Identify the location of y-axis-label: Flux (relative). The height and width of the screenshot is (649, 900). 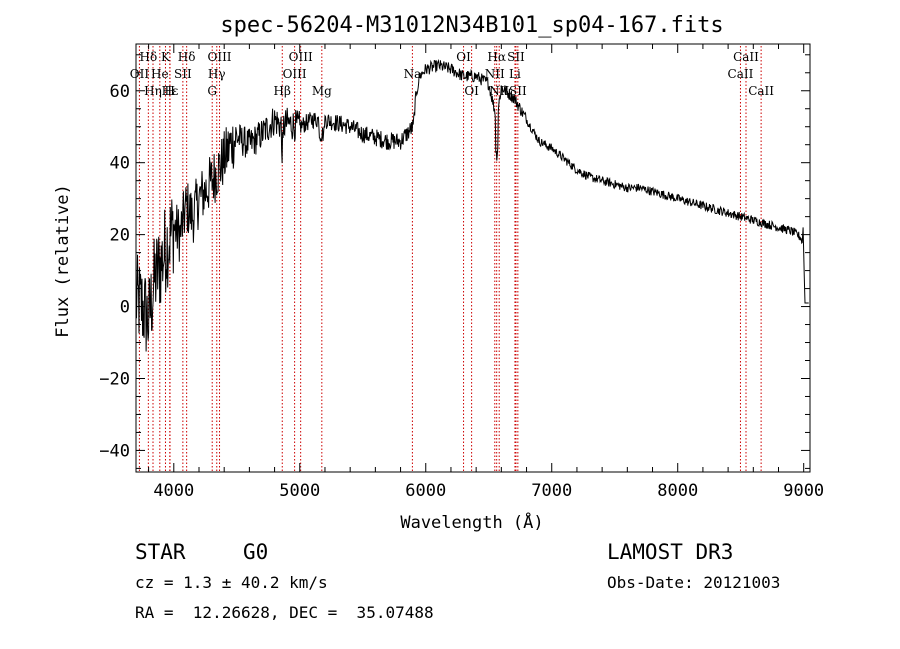
(63, 261).